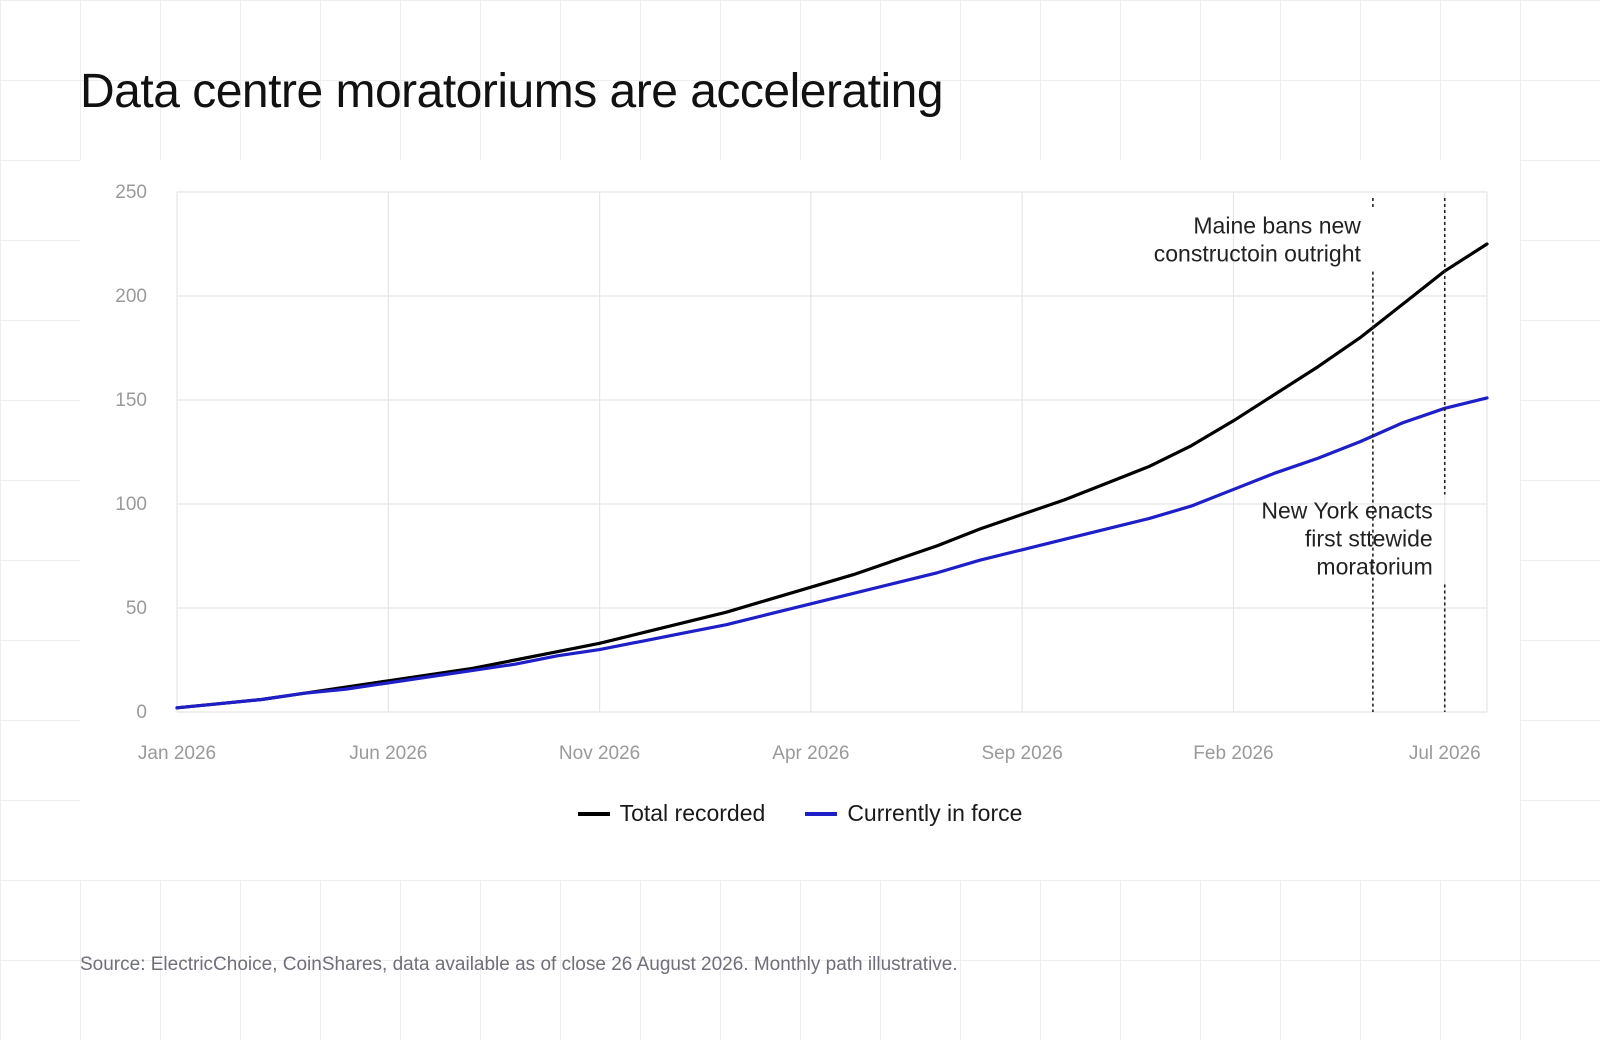  What do you see at coordinates (131, 296) in the screenshot?
I see `y-tick-label: 200` at bounding box center [131, 296].